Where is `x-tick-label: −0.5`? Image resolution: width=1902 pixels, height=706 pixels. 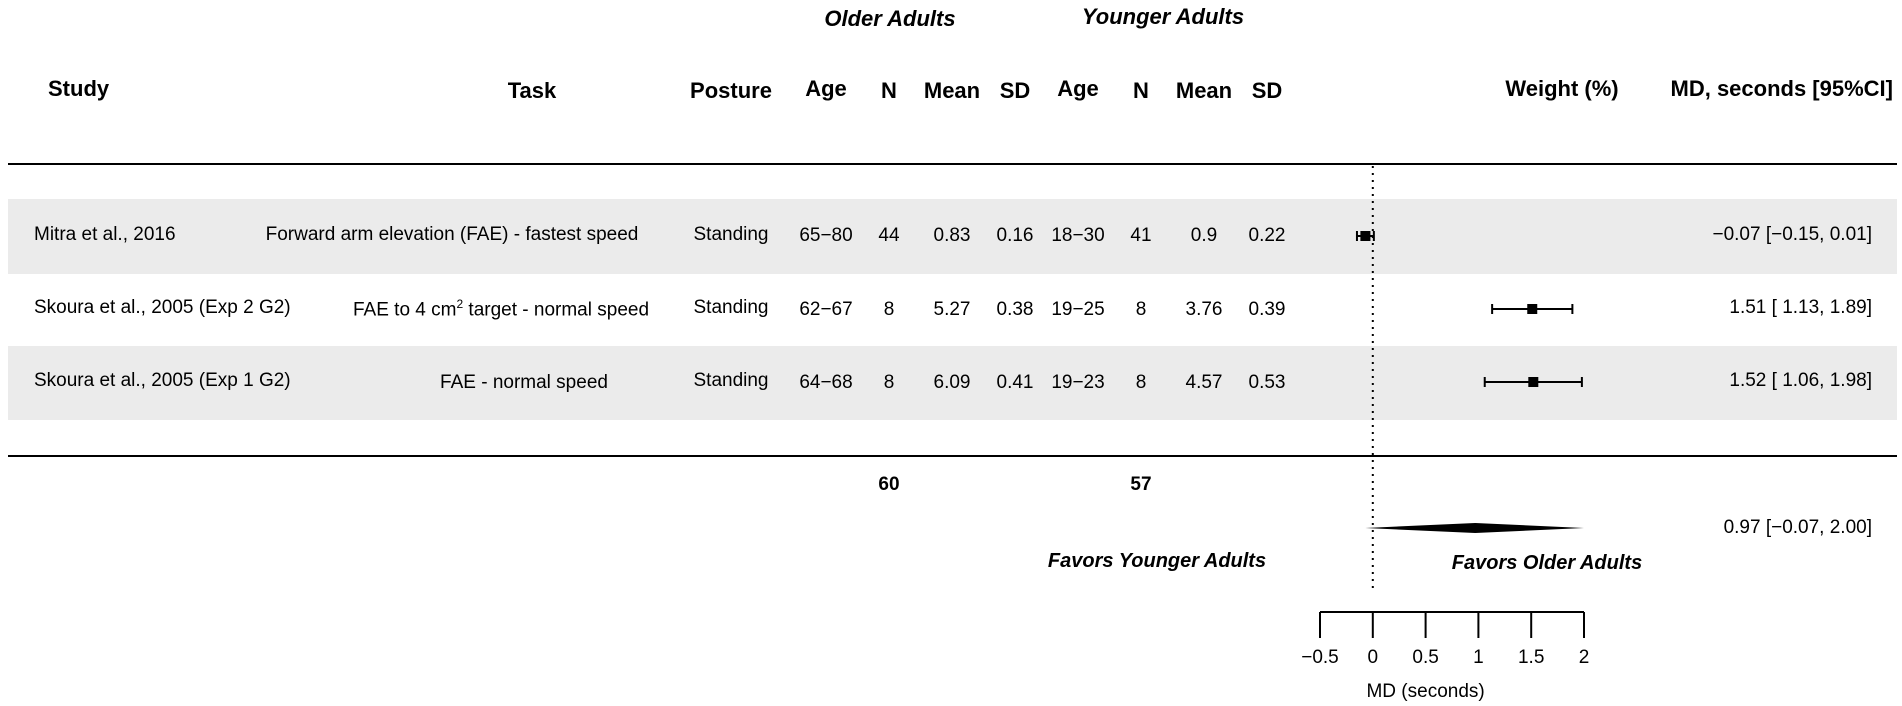 x-tick-label: −0.5 is located at coordinates (1320, 657).